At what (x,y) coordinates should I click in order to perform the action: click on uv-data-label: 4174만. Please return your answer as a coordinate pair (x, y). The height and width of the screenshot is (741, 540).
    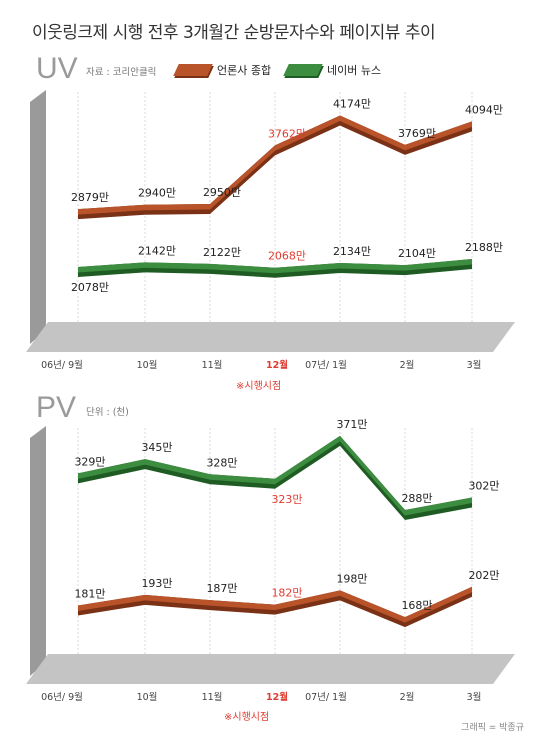
    Looking at the image, I should click on (352, 104).